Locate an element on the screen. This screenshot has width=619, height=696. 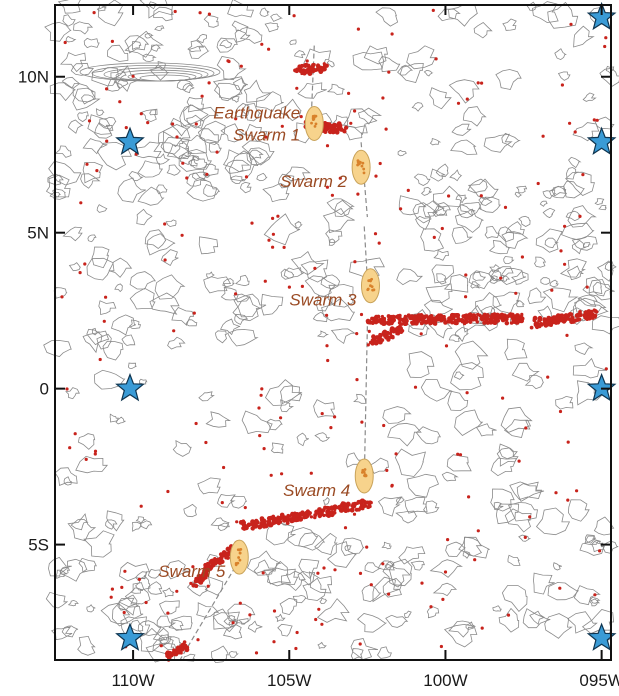
station-star-icon is located at coordinates (130, 387).